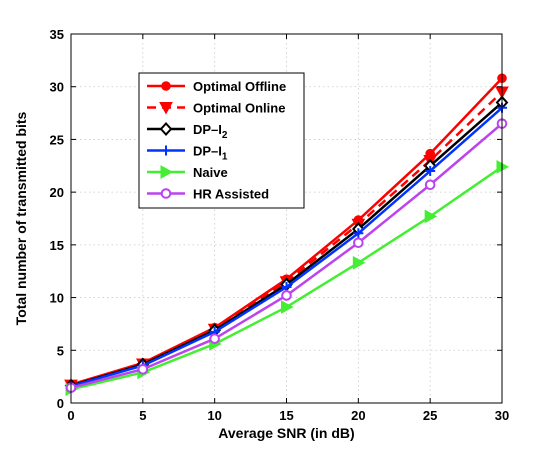 The height and width of the screenshot is (454, 554). What do you see at coordinates (187, 153) in the screenshot?
I see `legend-entry: DP–I1` at bounding box center [187, 153].